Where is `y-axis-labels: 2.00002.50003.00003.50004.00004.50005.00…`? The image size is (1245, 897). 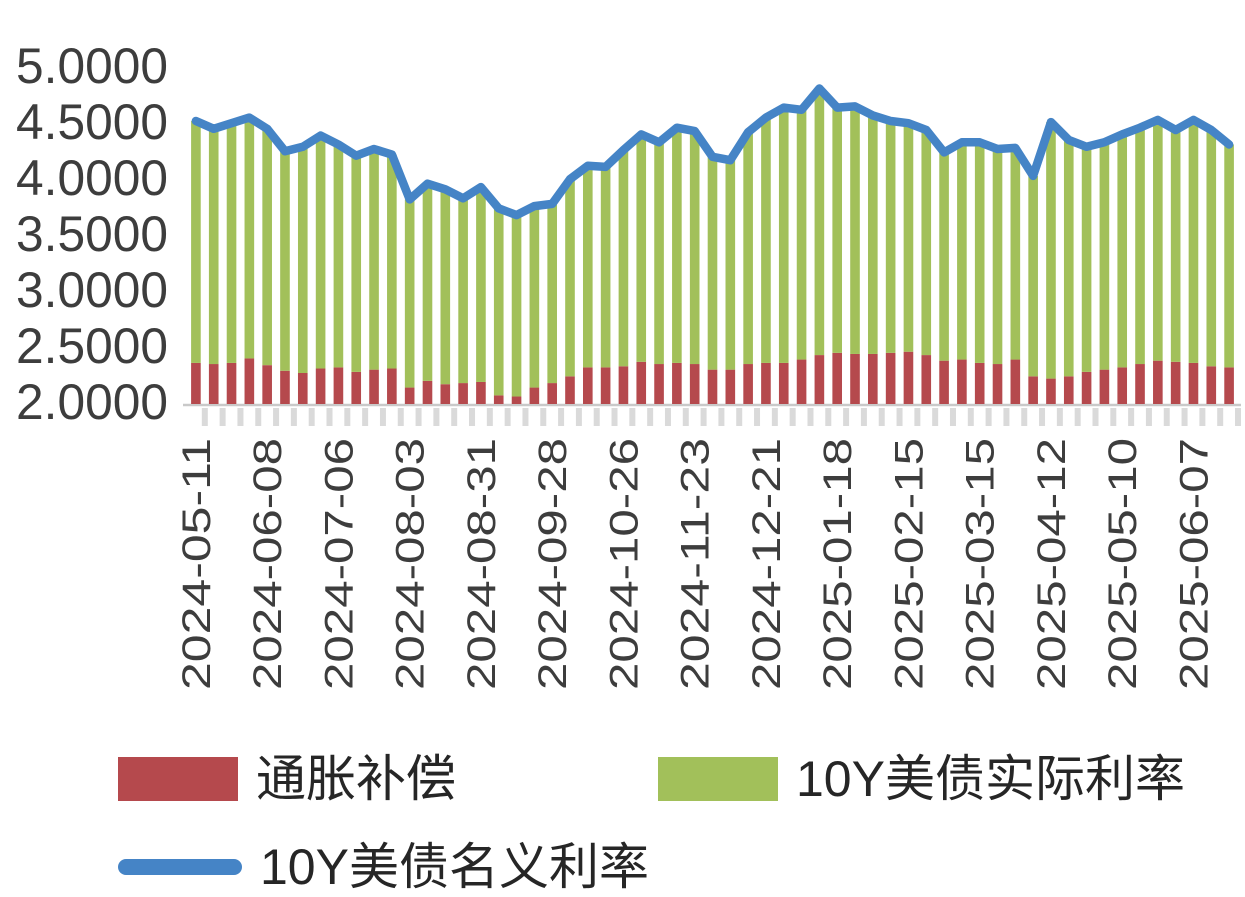 y-axis-labels: 2.00002.50003.00003.50004.00004.50005.00… is located at coordinates (92, 234).